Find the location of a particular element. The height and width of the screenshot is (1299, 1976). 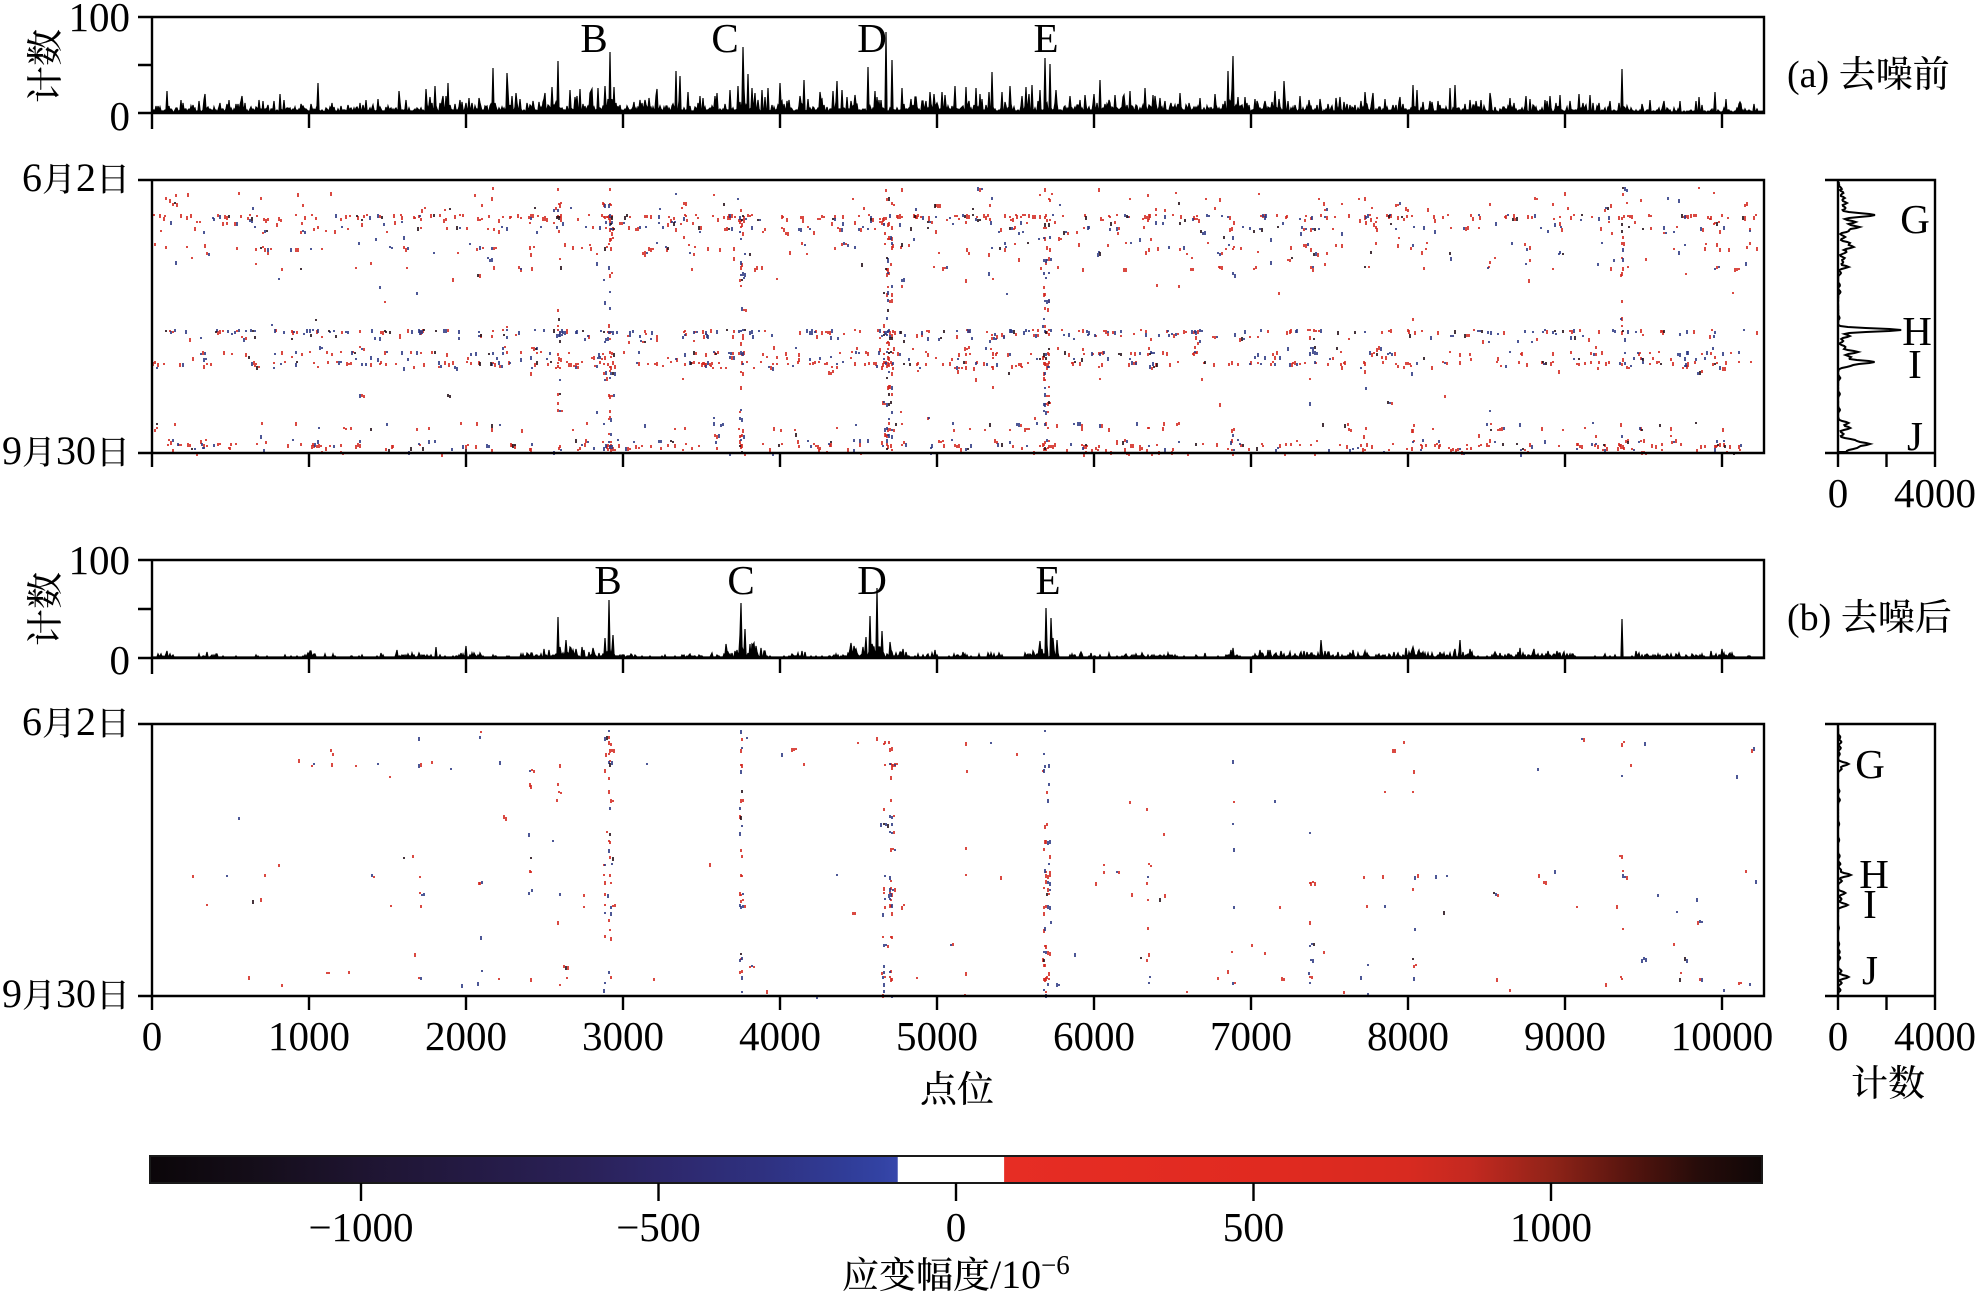

svg-text: (a) is located at coordinates (1808, 75).